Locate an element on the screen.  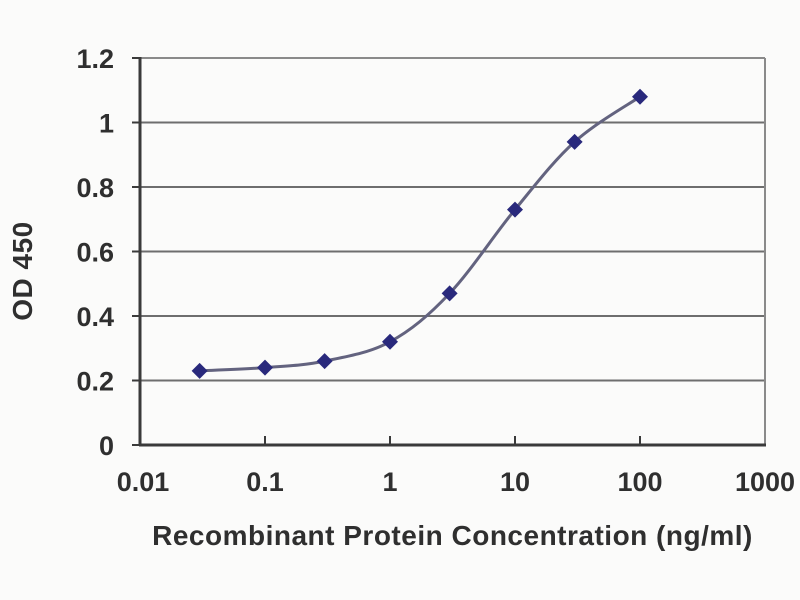
y-tick-label: 1 is located at coordinates (106, 124).